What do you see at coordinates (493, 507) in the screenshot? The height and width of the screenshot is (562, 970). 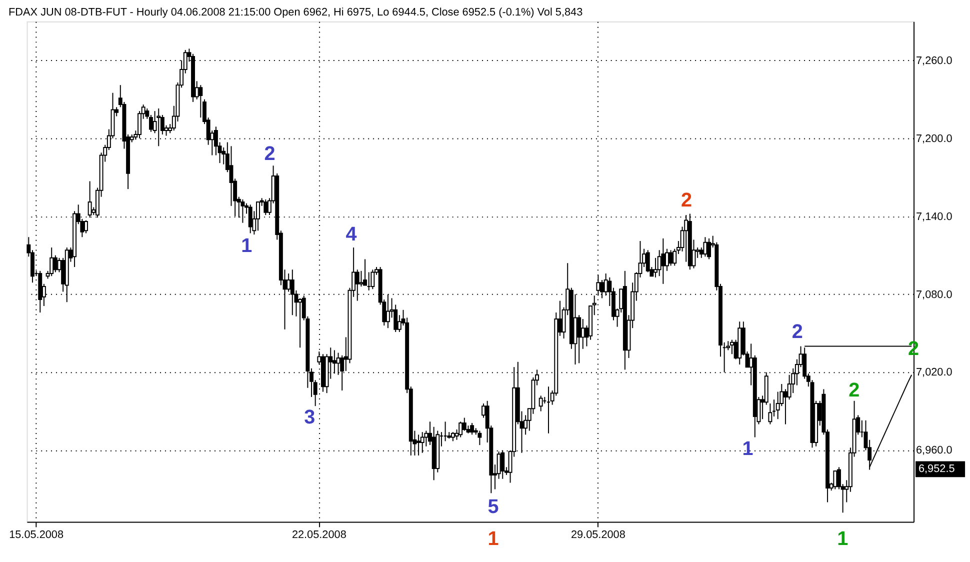 I see `annotation: 5` at bounding box center [493, 507].